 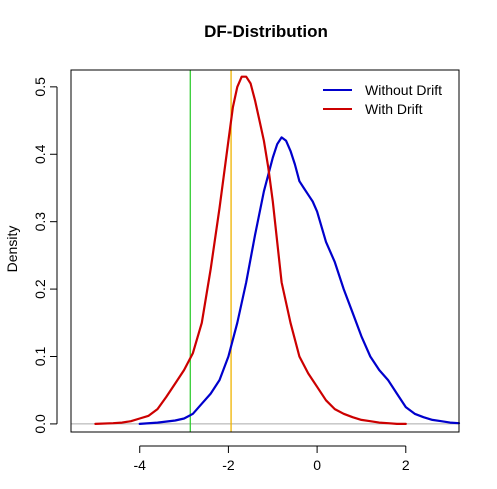 I want to click on y-tick-label-2: 0.2, so click(x=40, y=289).